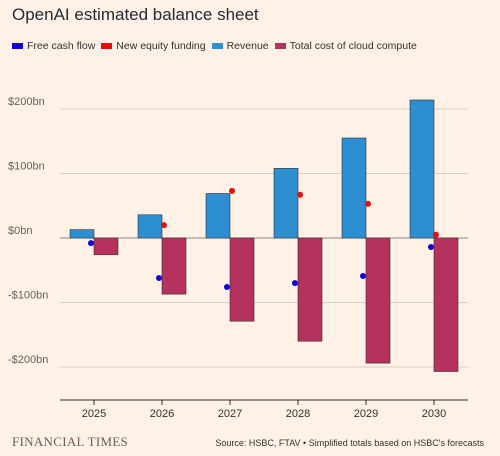 Image resolution: width=500 pixels, height=456 pixels. I want to click on free-cash-flow-dot-2029, so click(363, 276).